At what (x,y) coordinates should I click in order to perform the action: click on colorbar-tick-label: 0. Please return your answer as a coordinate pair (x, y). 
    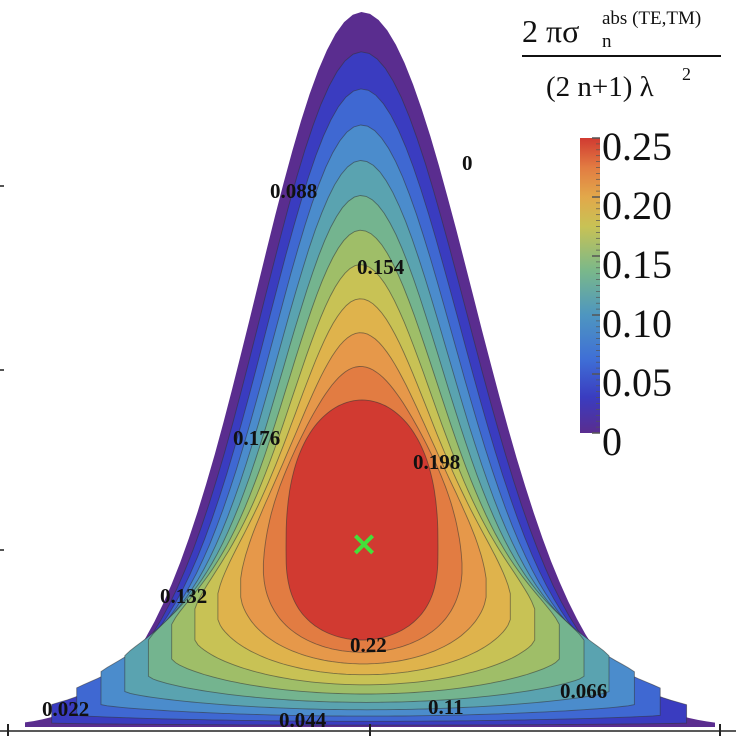
    Looking at the image, I should click on (612, 441).